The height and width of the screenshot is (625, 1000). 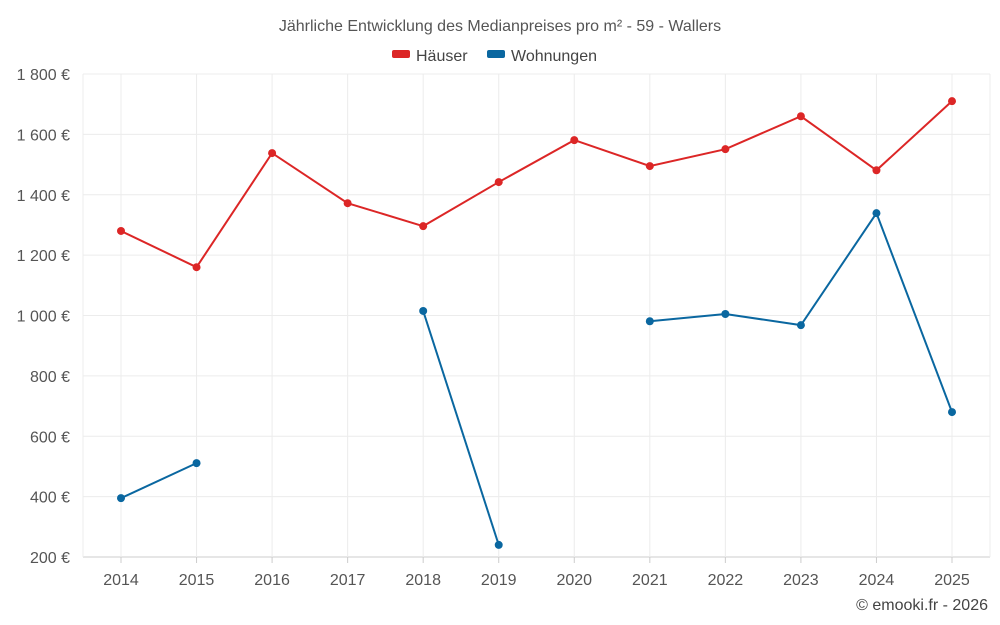 I want to click on y-tick-label: 1 400 €, so click(x=43, y=196).